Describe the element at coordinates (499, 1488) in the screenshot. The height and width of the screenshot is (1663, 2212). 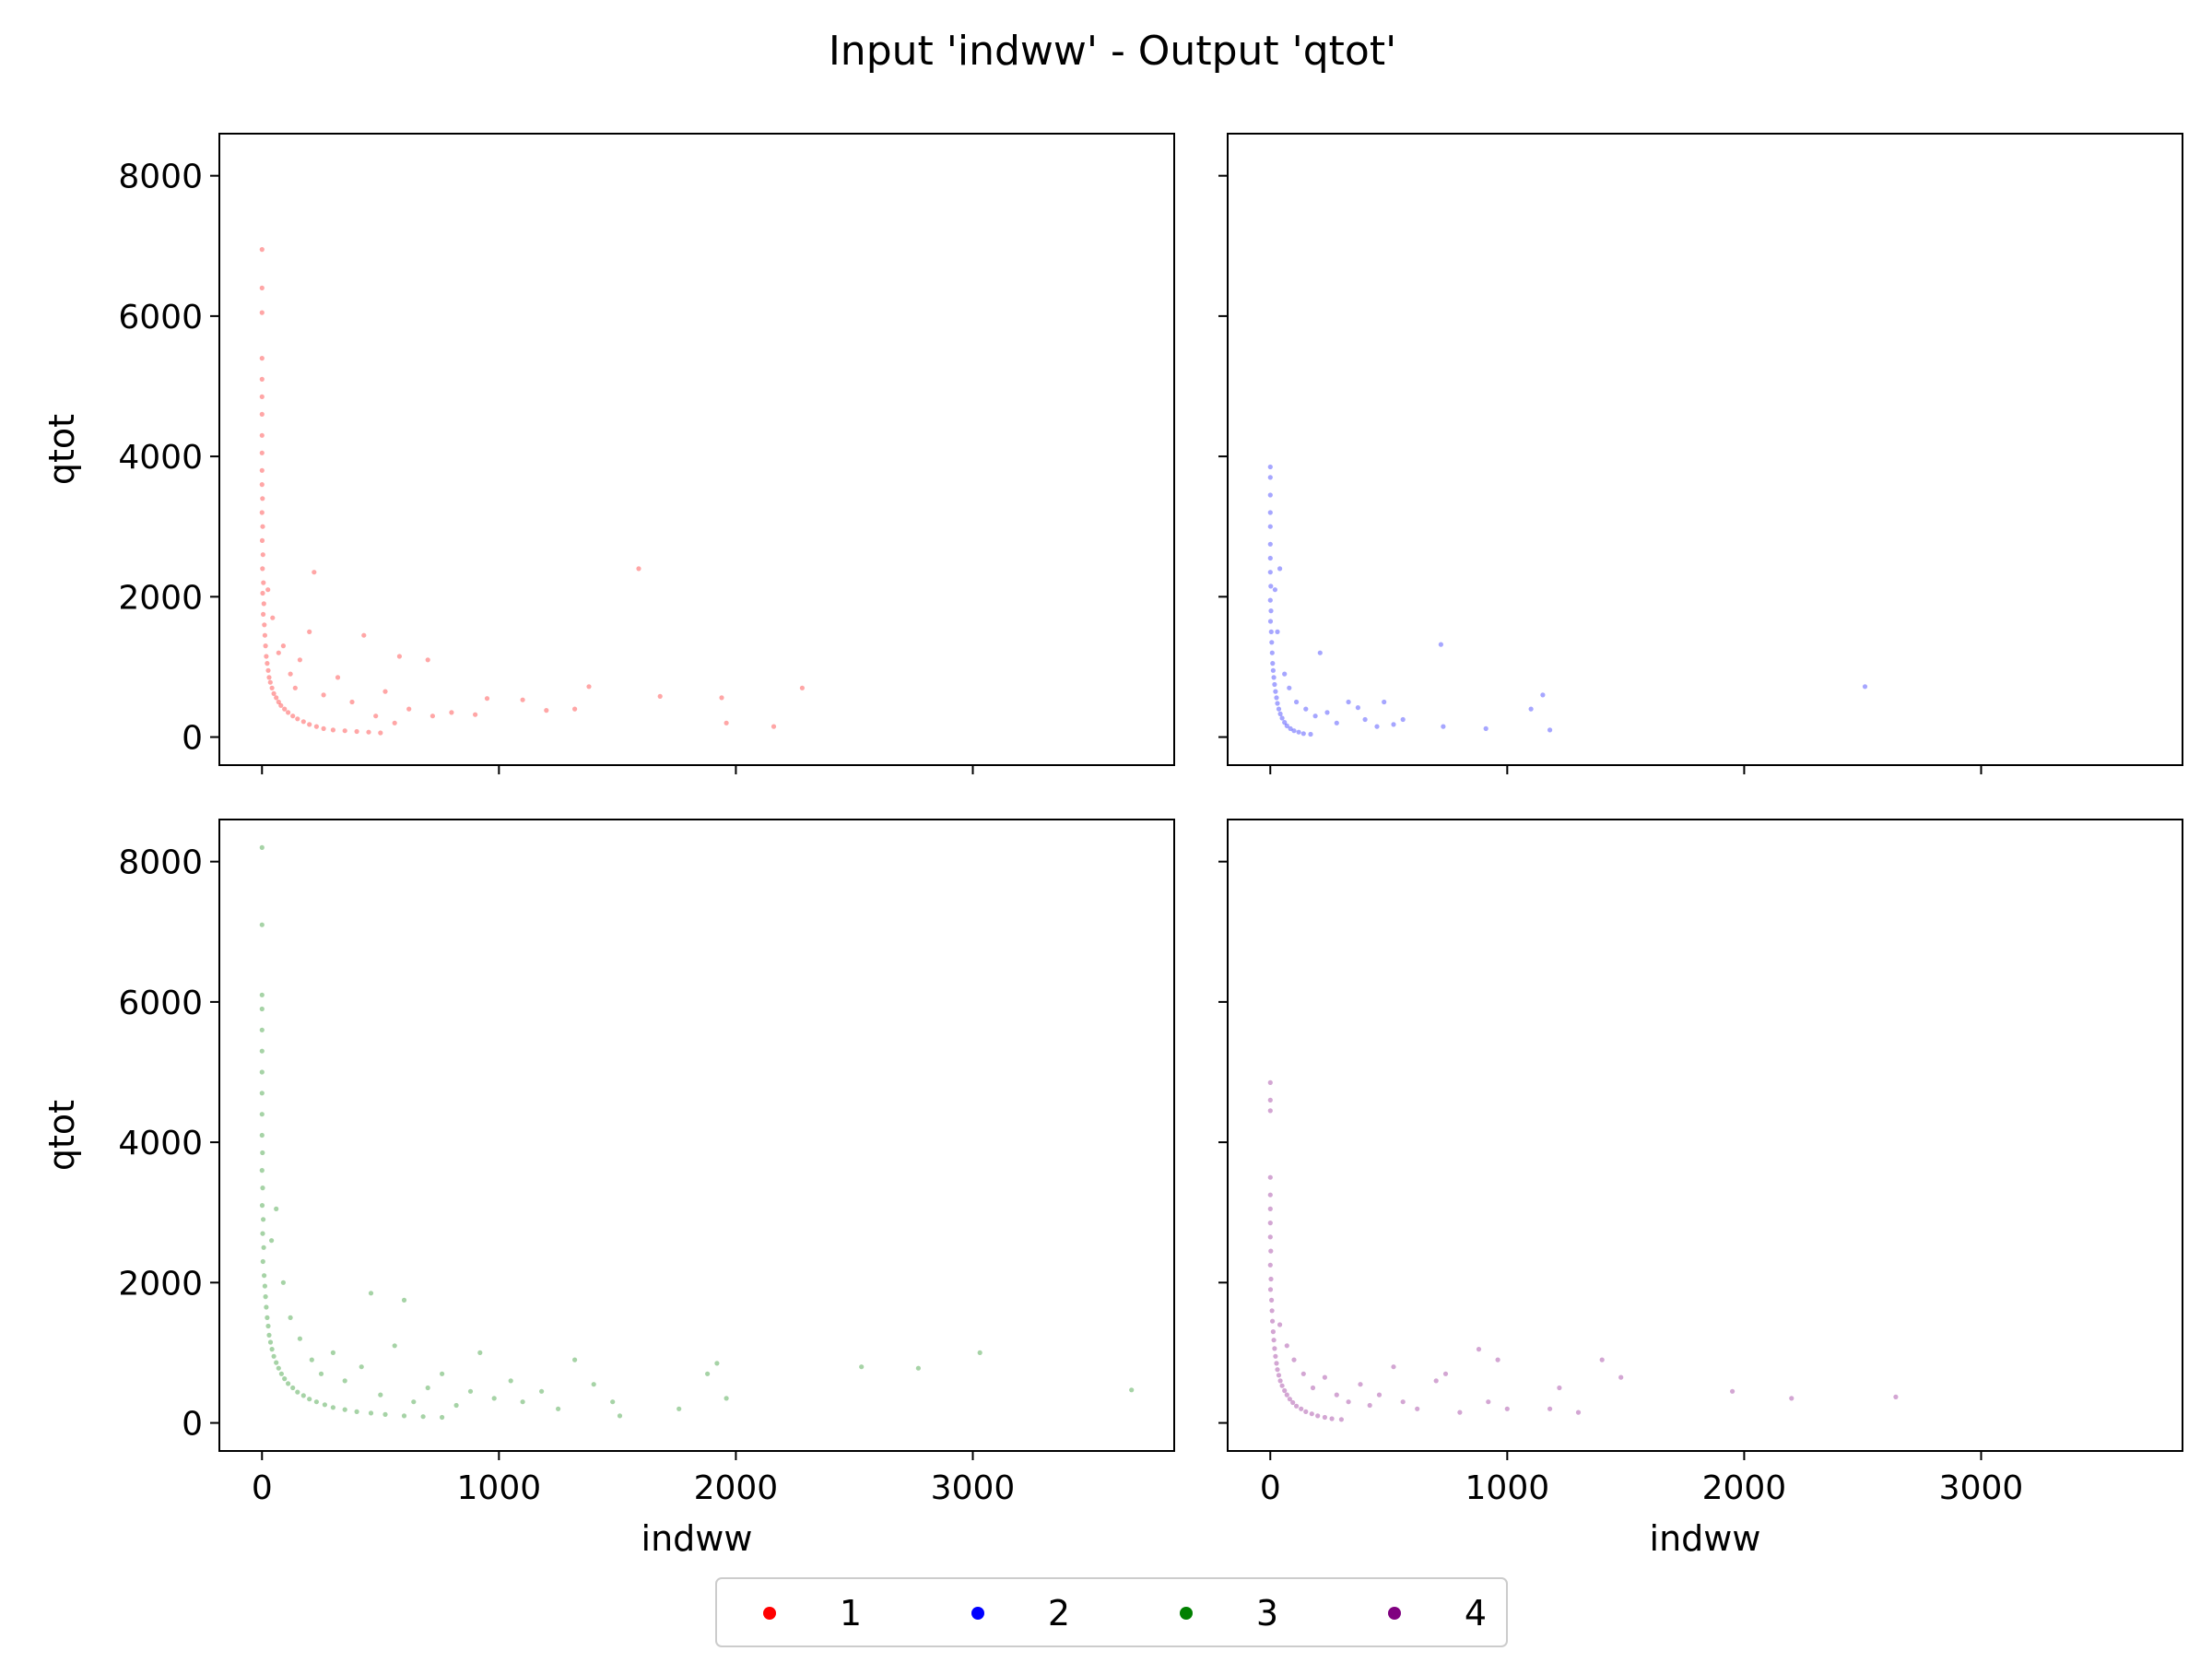
I see `x-tick-label: 1000` at that location.